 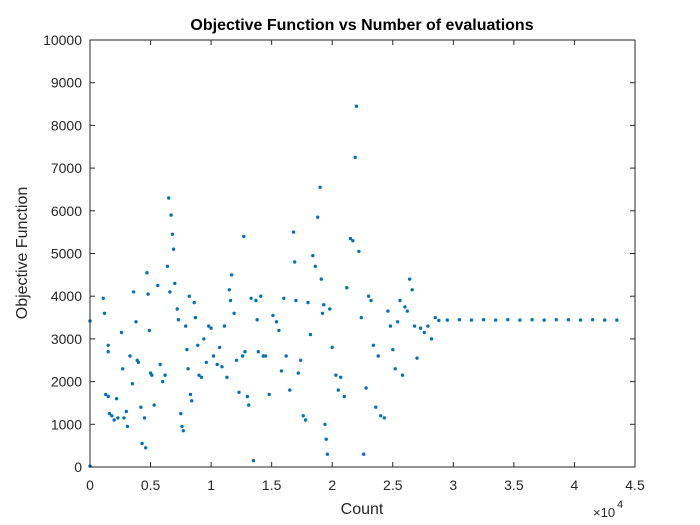 What do you see at coordinates (66, 211) in the screenshot?
I see `y-tick-label: 6000` at bounding box center [66, 211].